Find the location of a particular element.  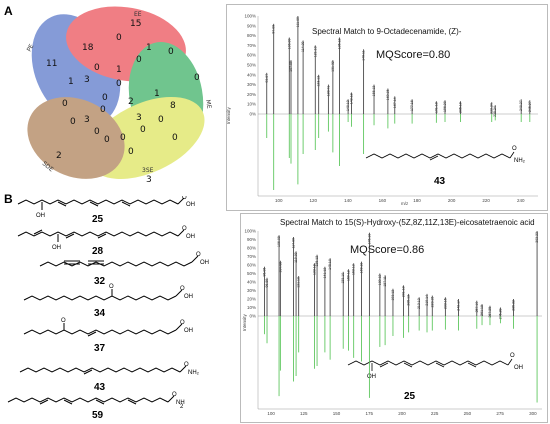

spectrum-peak-label: 261.18 is located at coordinates (482, 310).